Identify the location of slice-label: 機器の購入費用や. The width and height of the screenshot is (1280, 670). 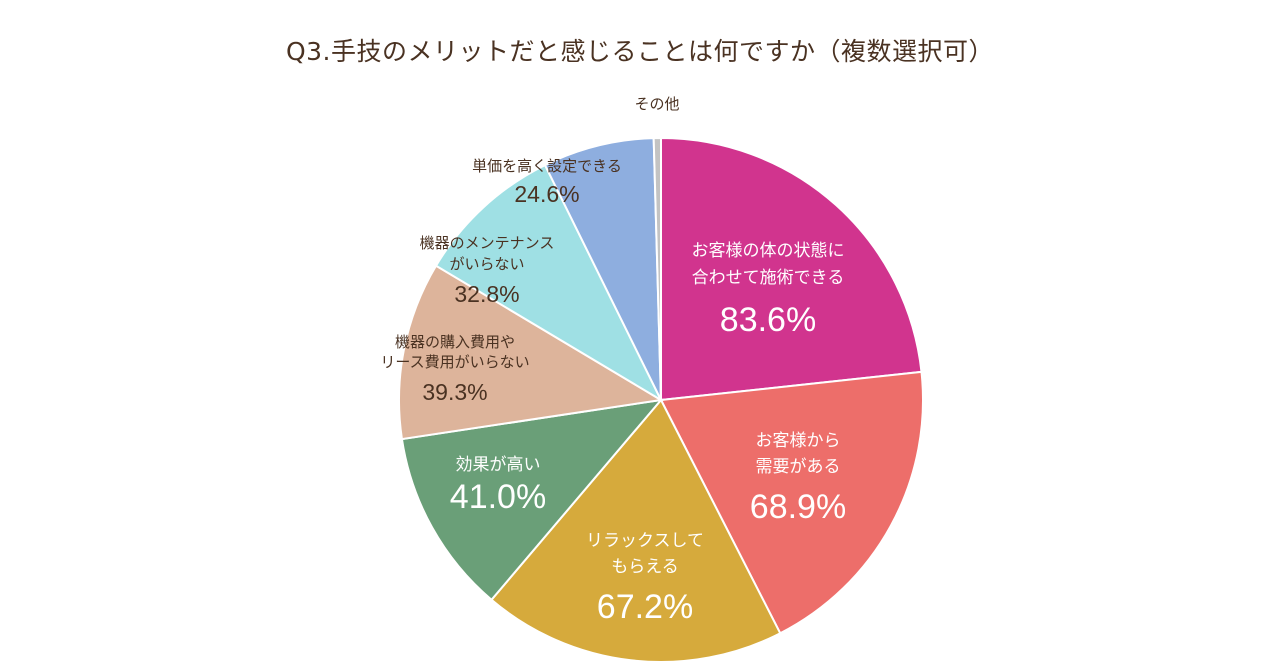
(455, 342).